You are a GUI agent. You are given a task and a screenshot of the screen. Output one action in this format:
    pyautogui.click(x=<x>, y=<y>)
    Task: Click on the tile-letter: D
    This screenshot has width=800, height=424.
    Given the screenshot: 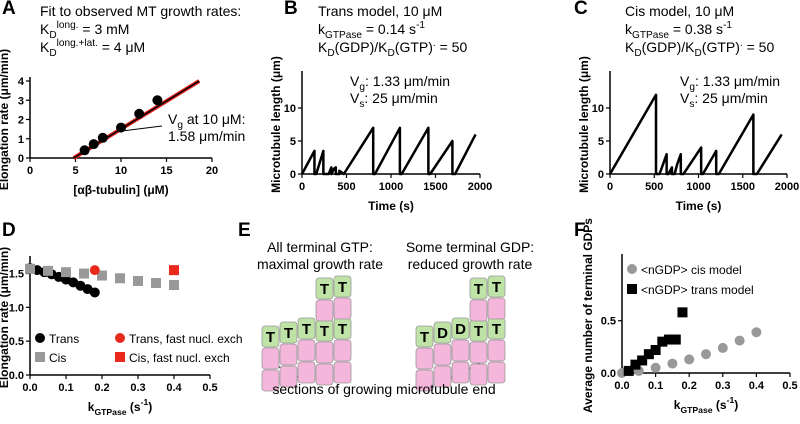 What is the action you would take?
    pyautogui.click(x=460, y=329)
    